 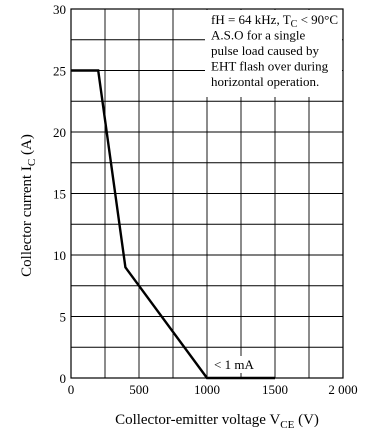 I want to click on y-tick-label: 30, so click(x=59, y=9).